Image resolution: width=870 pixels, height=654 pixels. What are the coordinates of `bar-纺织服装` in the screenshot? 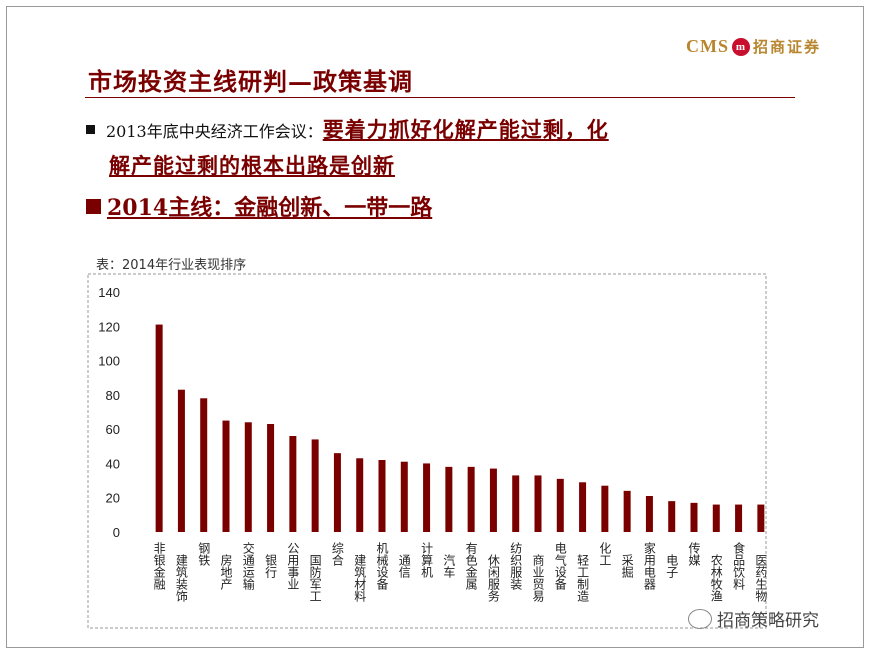 It's located at (516, 503).